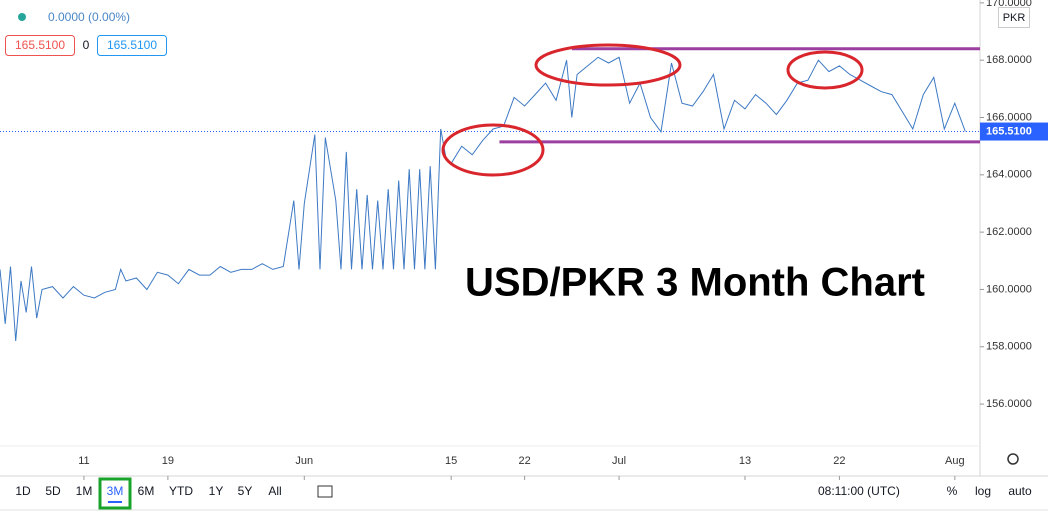  What do you see at coordinates (83, 461) in the screenshot?
I see `x-tick-label: 11` at bounding box center [83, 461].